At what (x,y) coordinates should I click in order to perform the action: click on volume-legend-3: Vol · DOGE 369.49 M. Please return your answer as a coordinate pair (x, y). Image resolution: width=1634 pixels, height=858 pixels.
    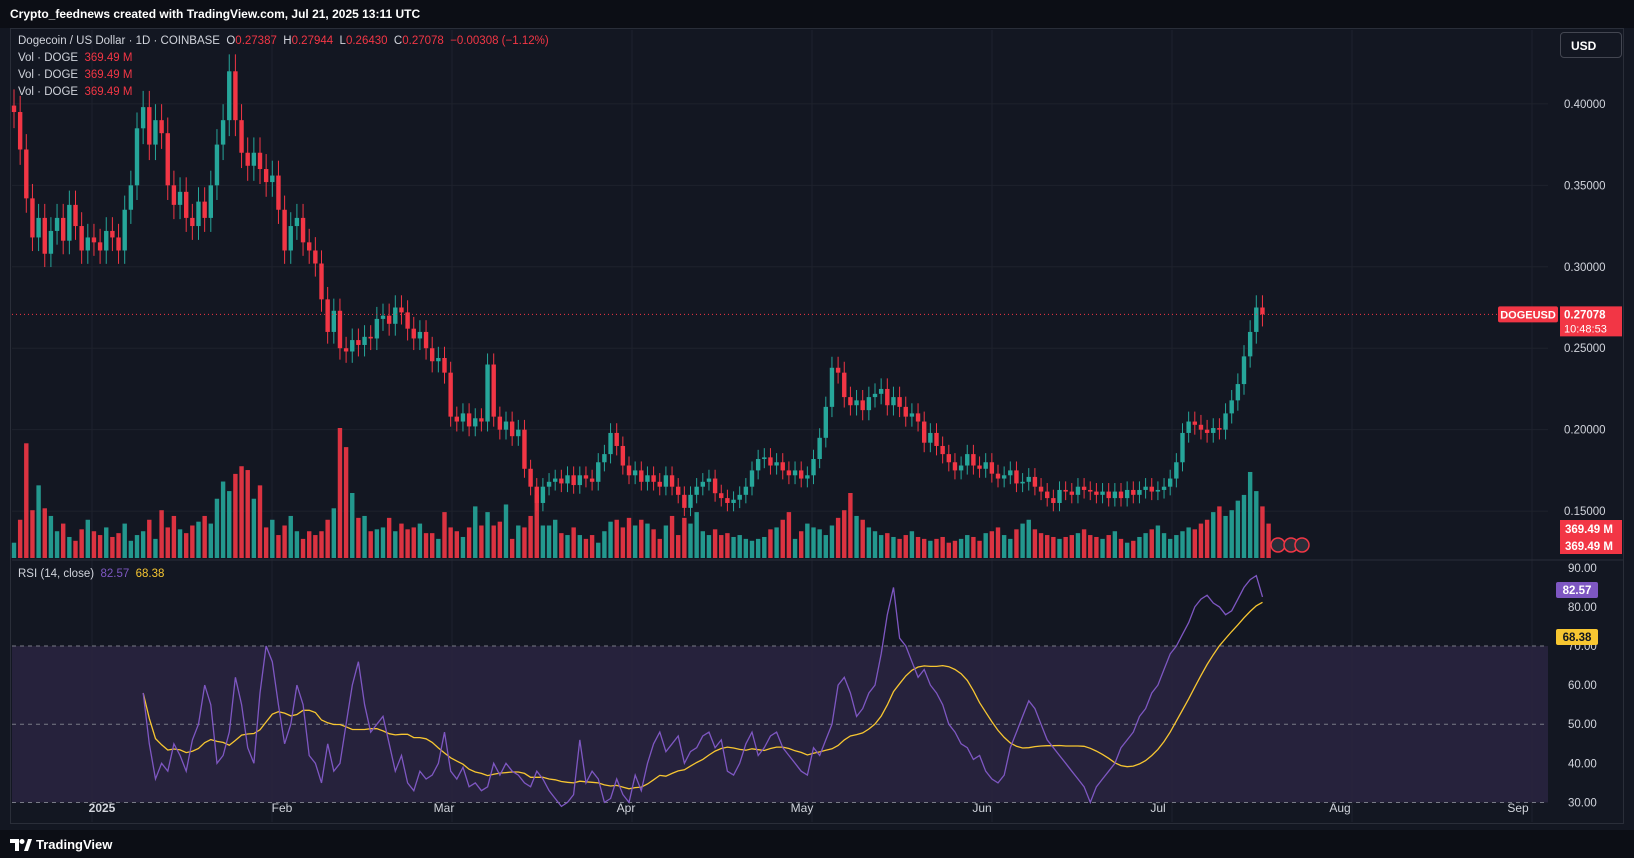
    Looking at the image, I should click on (75, 92).